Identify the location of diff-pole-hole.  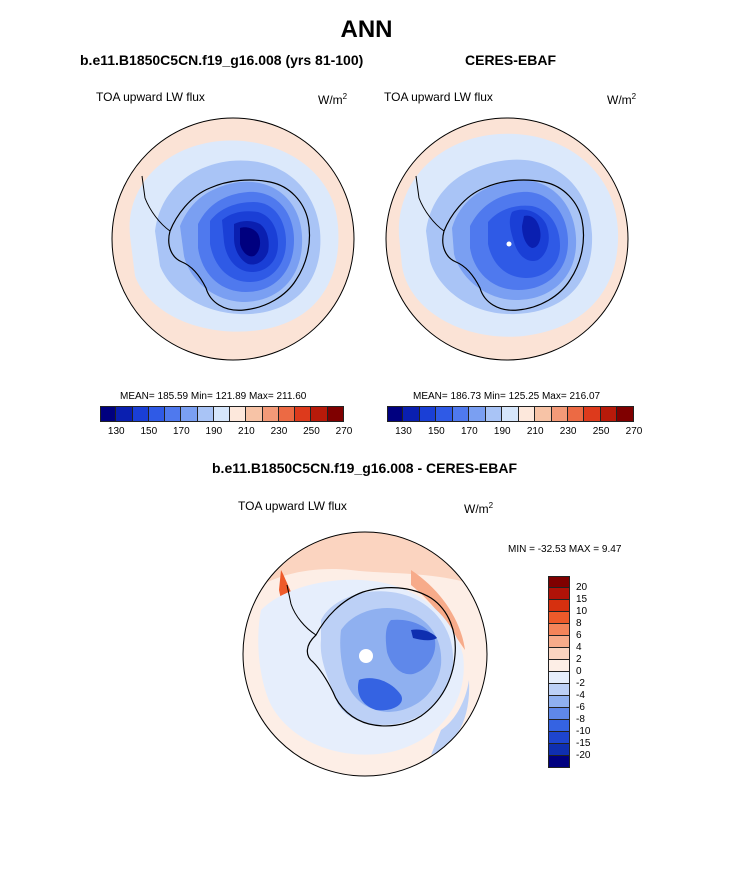
(366, 656).